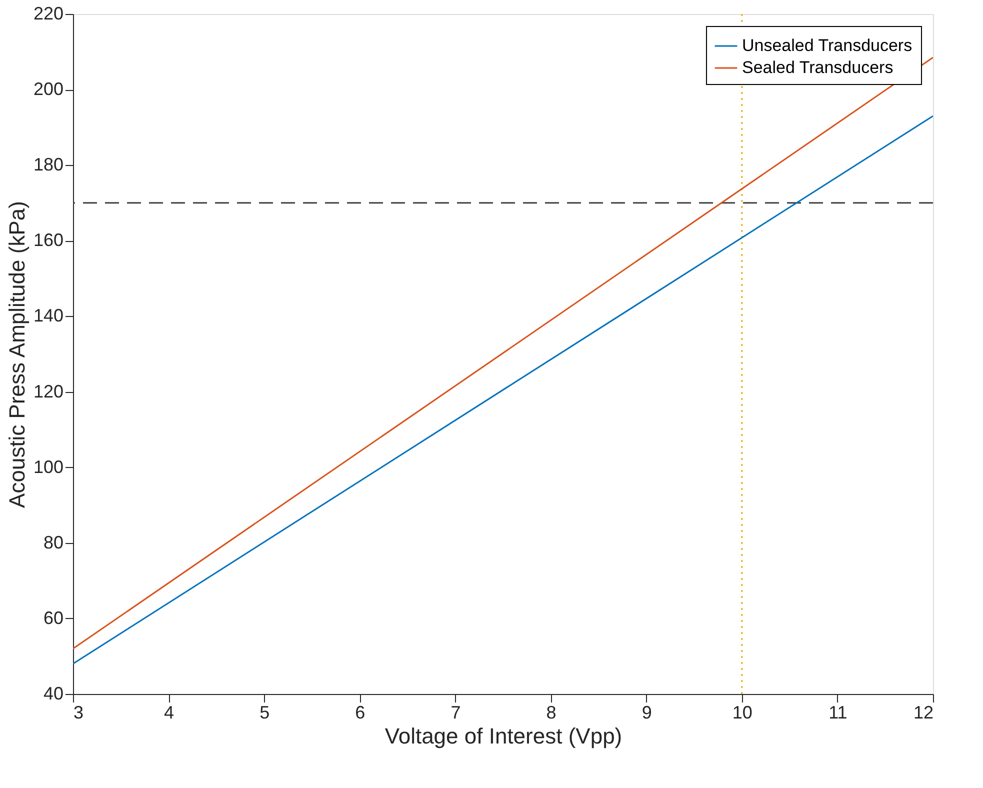 The width and height of the screenshot is (983, 788). I want to click on x-axis-title: Voltage of Interest (Vpp), so click(503, 736).